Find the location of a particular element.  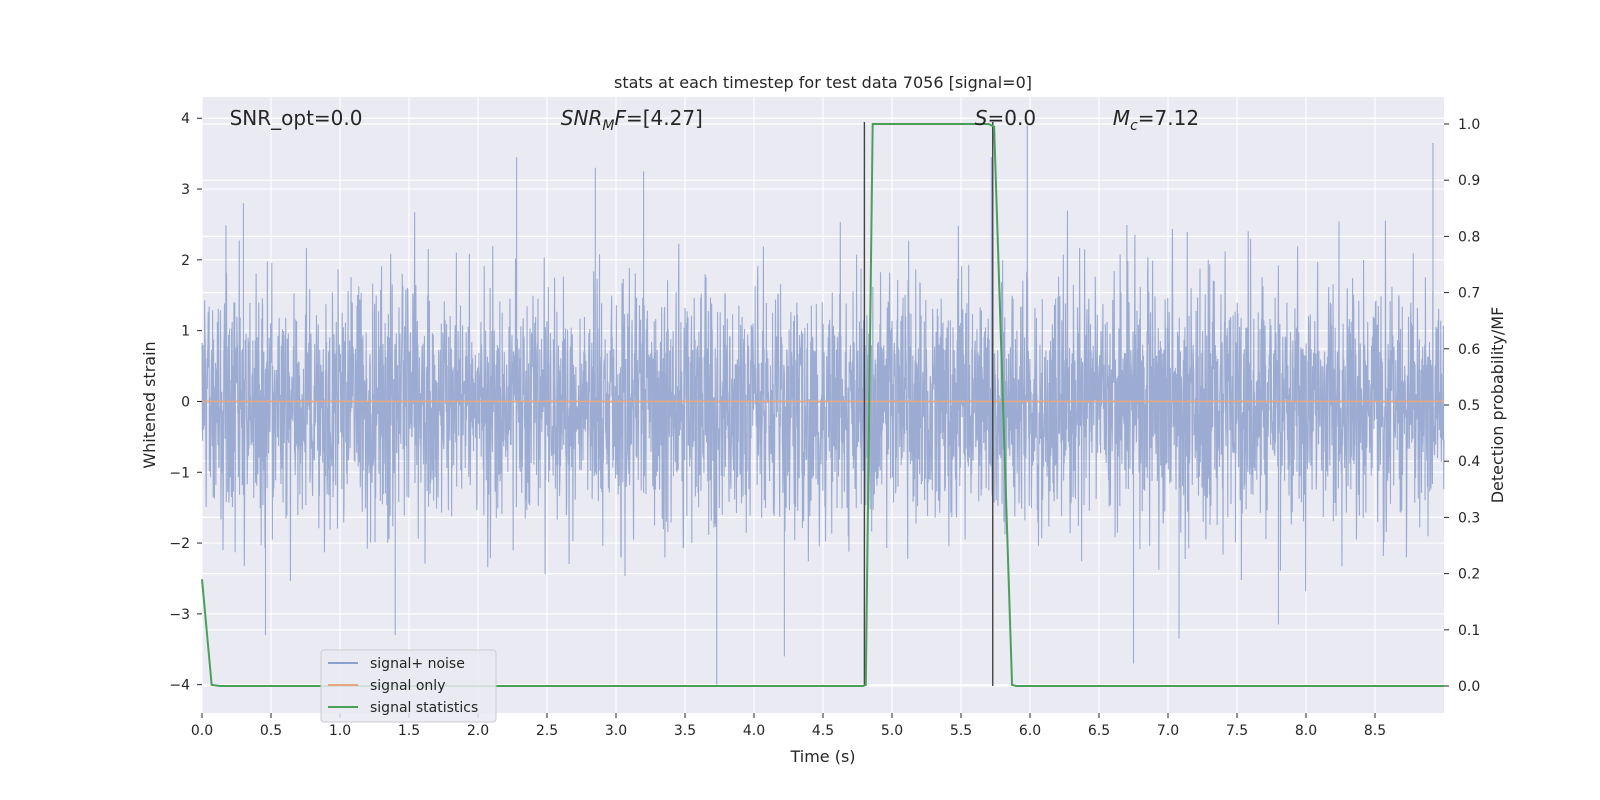

y2-axis-ticks: 1.0 0.9 0.8 0.7 0.6 0.5 0.4 0.3 0.2 0.1 0.0 is located at coordinates (1462, 406).